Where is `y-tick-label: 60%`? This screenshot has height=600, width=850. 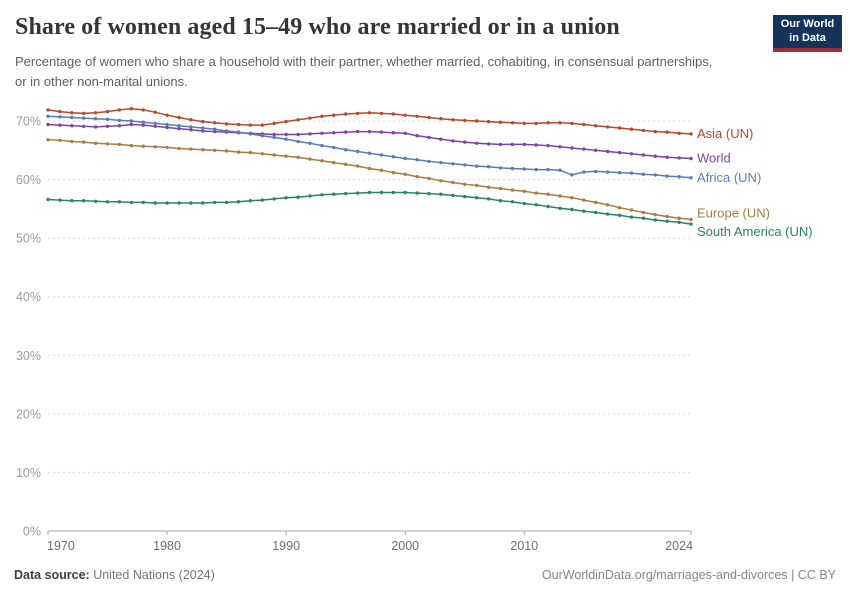
y-tick-label: 60% is located at coordinates (28, 180).